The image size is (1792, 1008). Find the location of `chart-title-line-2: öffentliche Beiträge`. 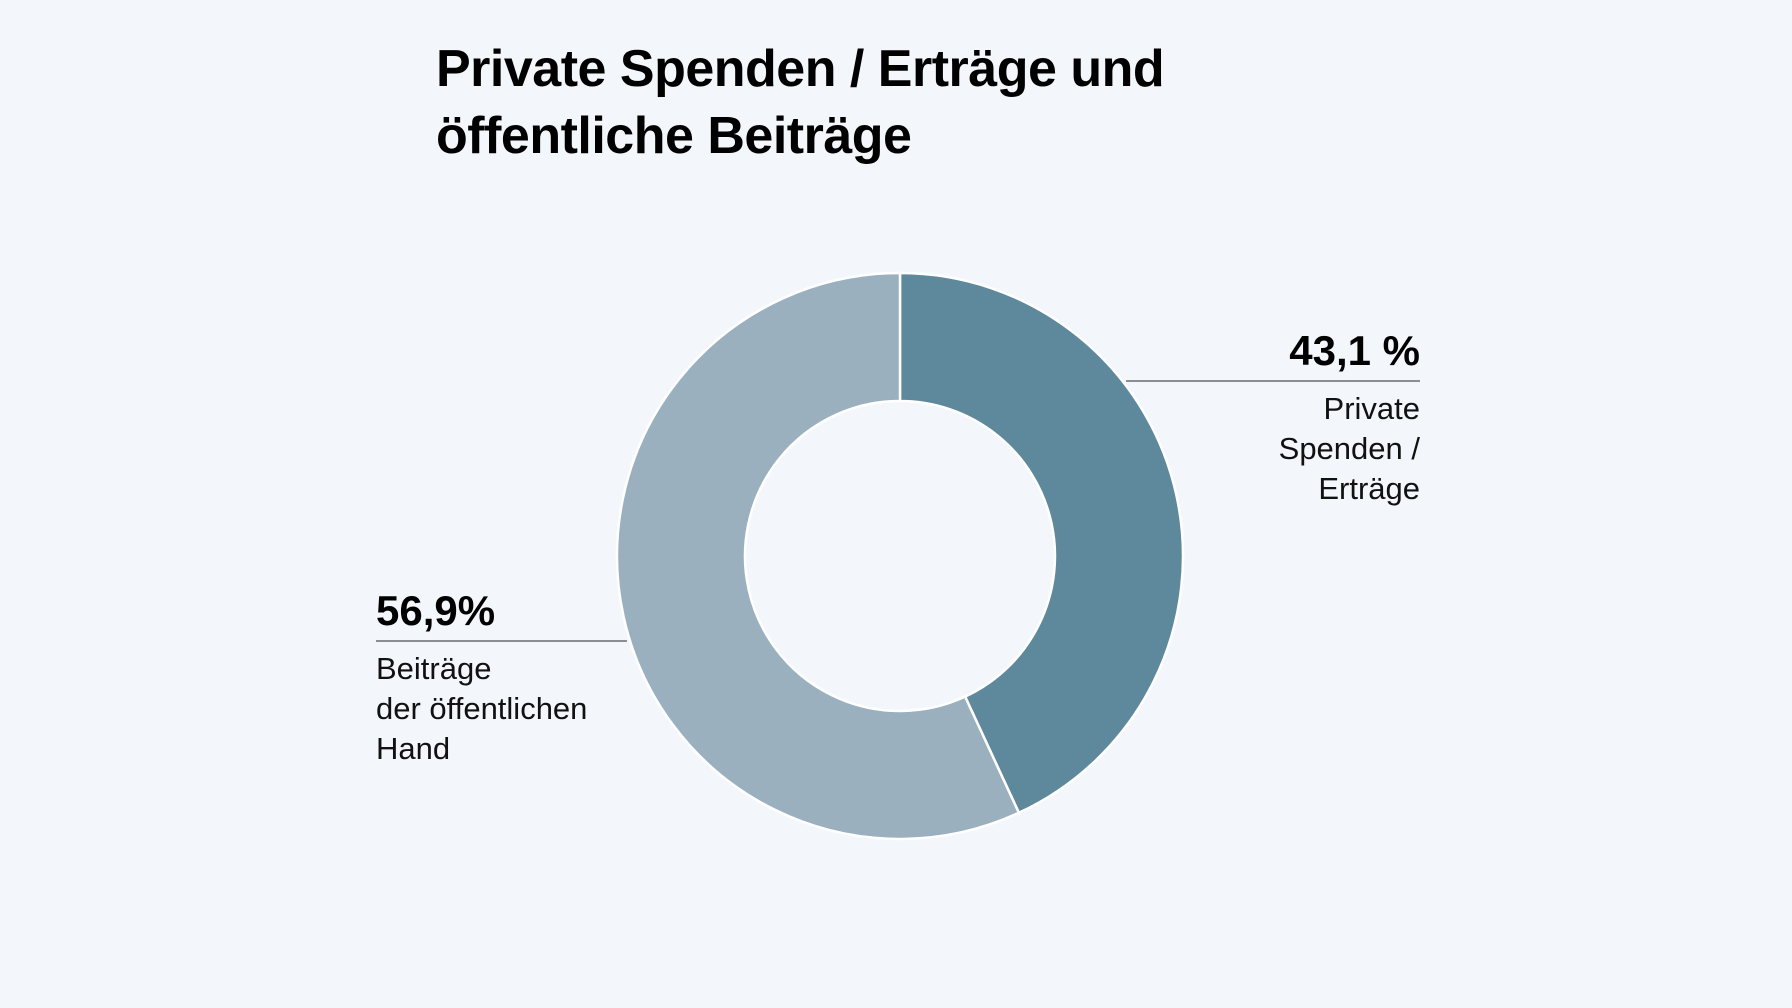

chart-title-line-2: öffentliche Beiträge is located at coordinates (674, 136).